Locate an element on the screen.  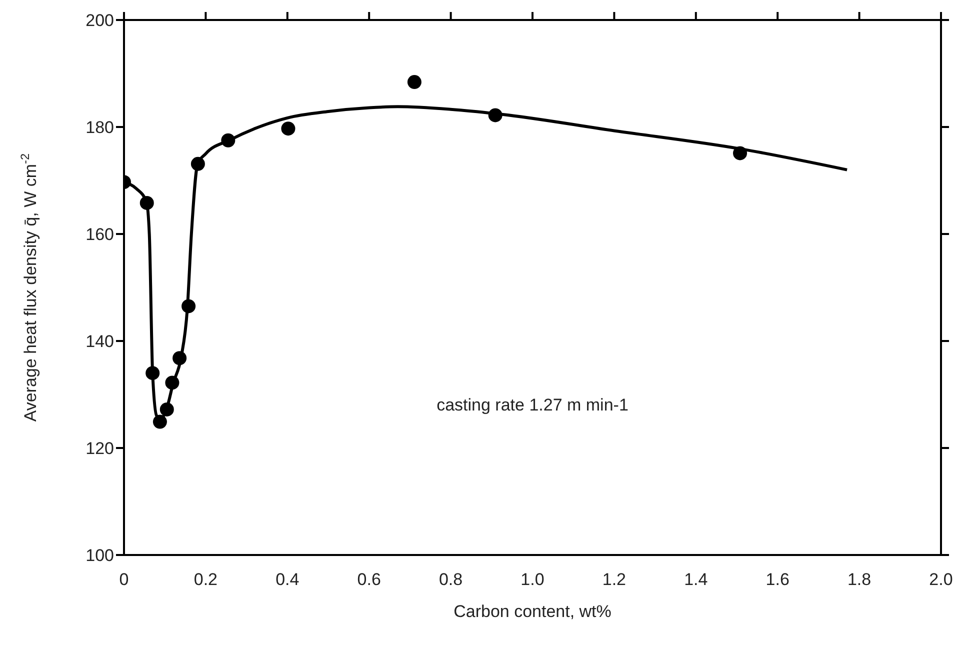
x-tick-label: 0.4 is located at coordinates (288, 579).